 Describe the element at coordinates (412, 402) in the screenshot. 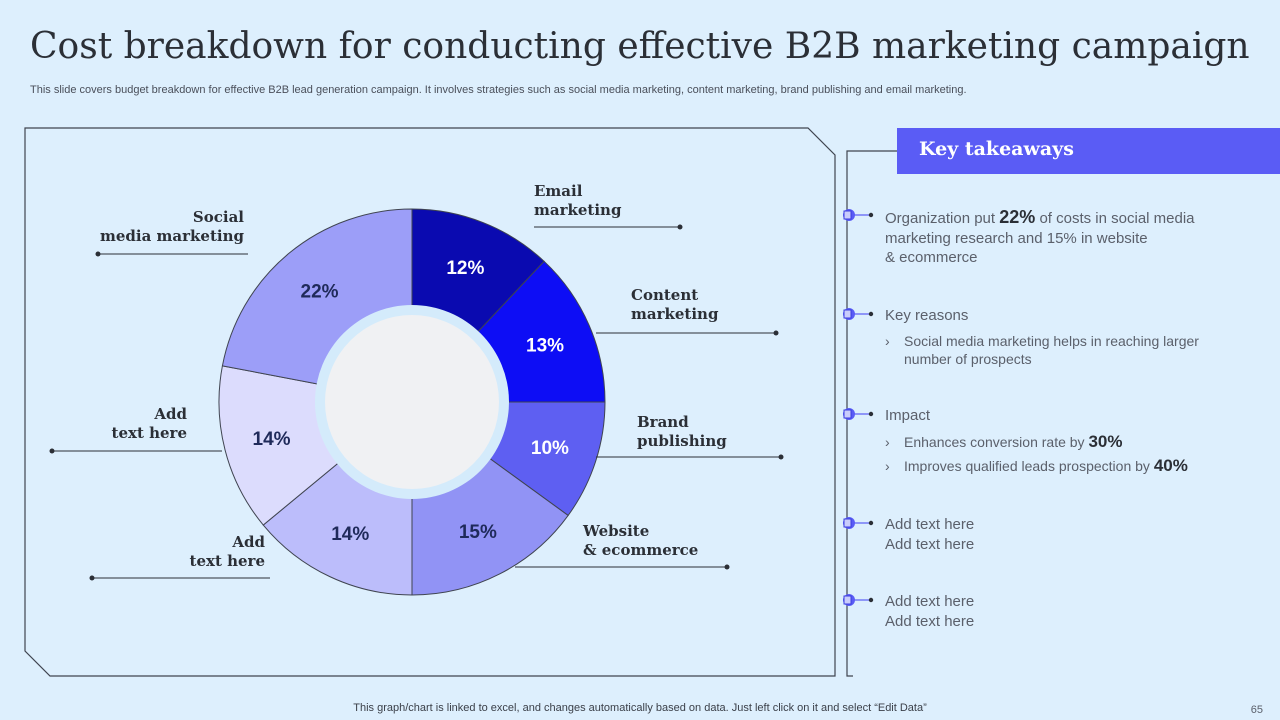

I see `donut-hole` at that location.